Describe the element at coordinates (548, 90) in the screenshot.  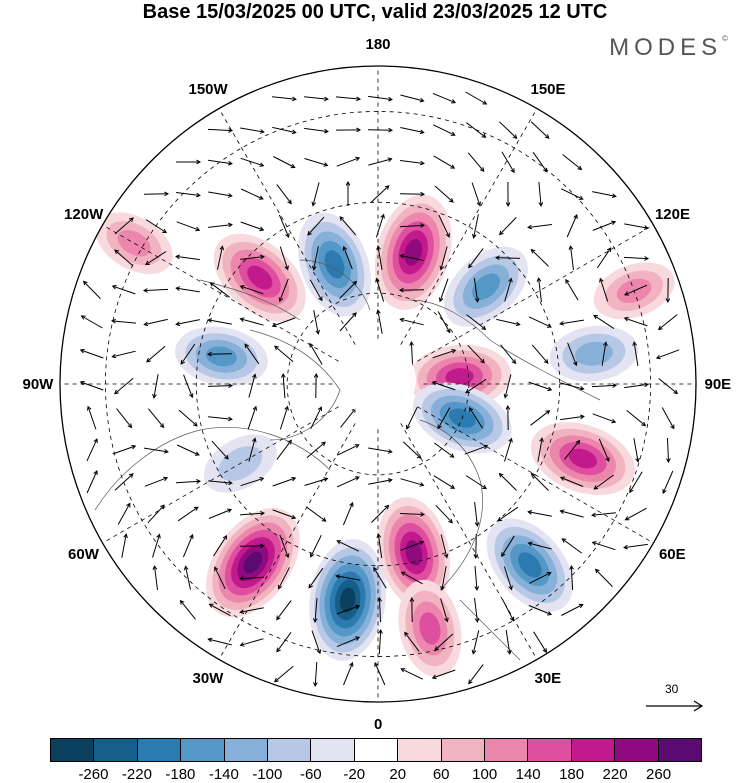
I see `longitude-label-150e: 150E` at that location.